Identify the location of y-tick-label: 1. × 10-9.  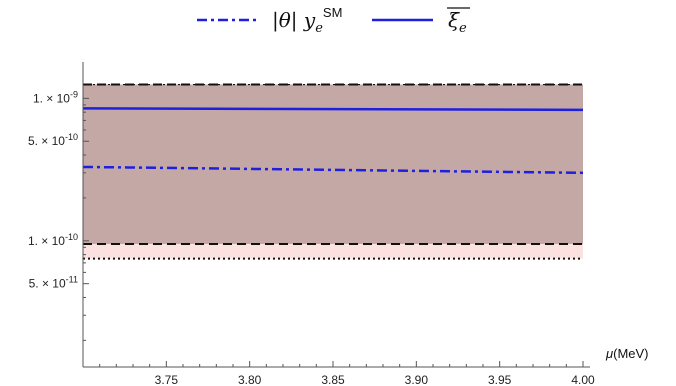
(55, 97).